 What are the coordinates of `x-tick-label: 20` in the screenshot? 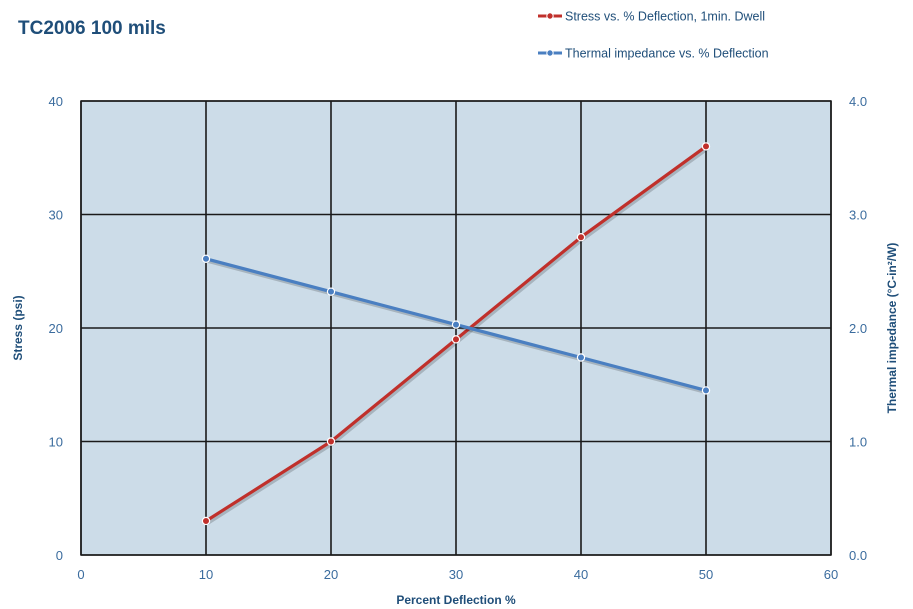 It's located at (331, 574).